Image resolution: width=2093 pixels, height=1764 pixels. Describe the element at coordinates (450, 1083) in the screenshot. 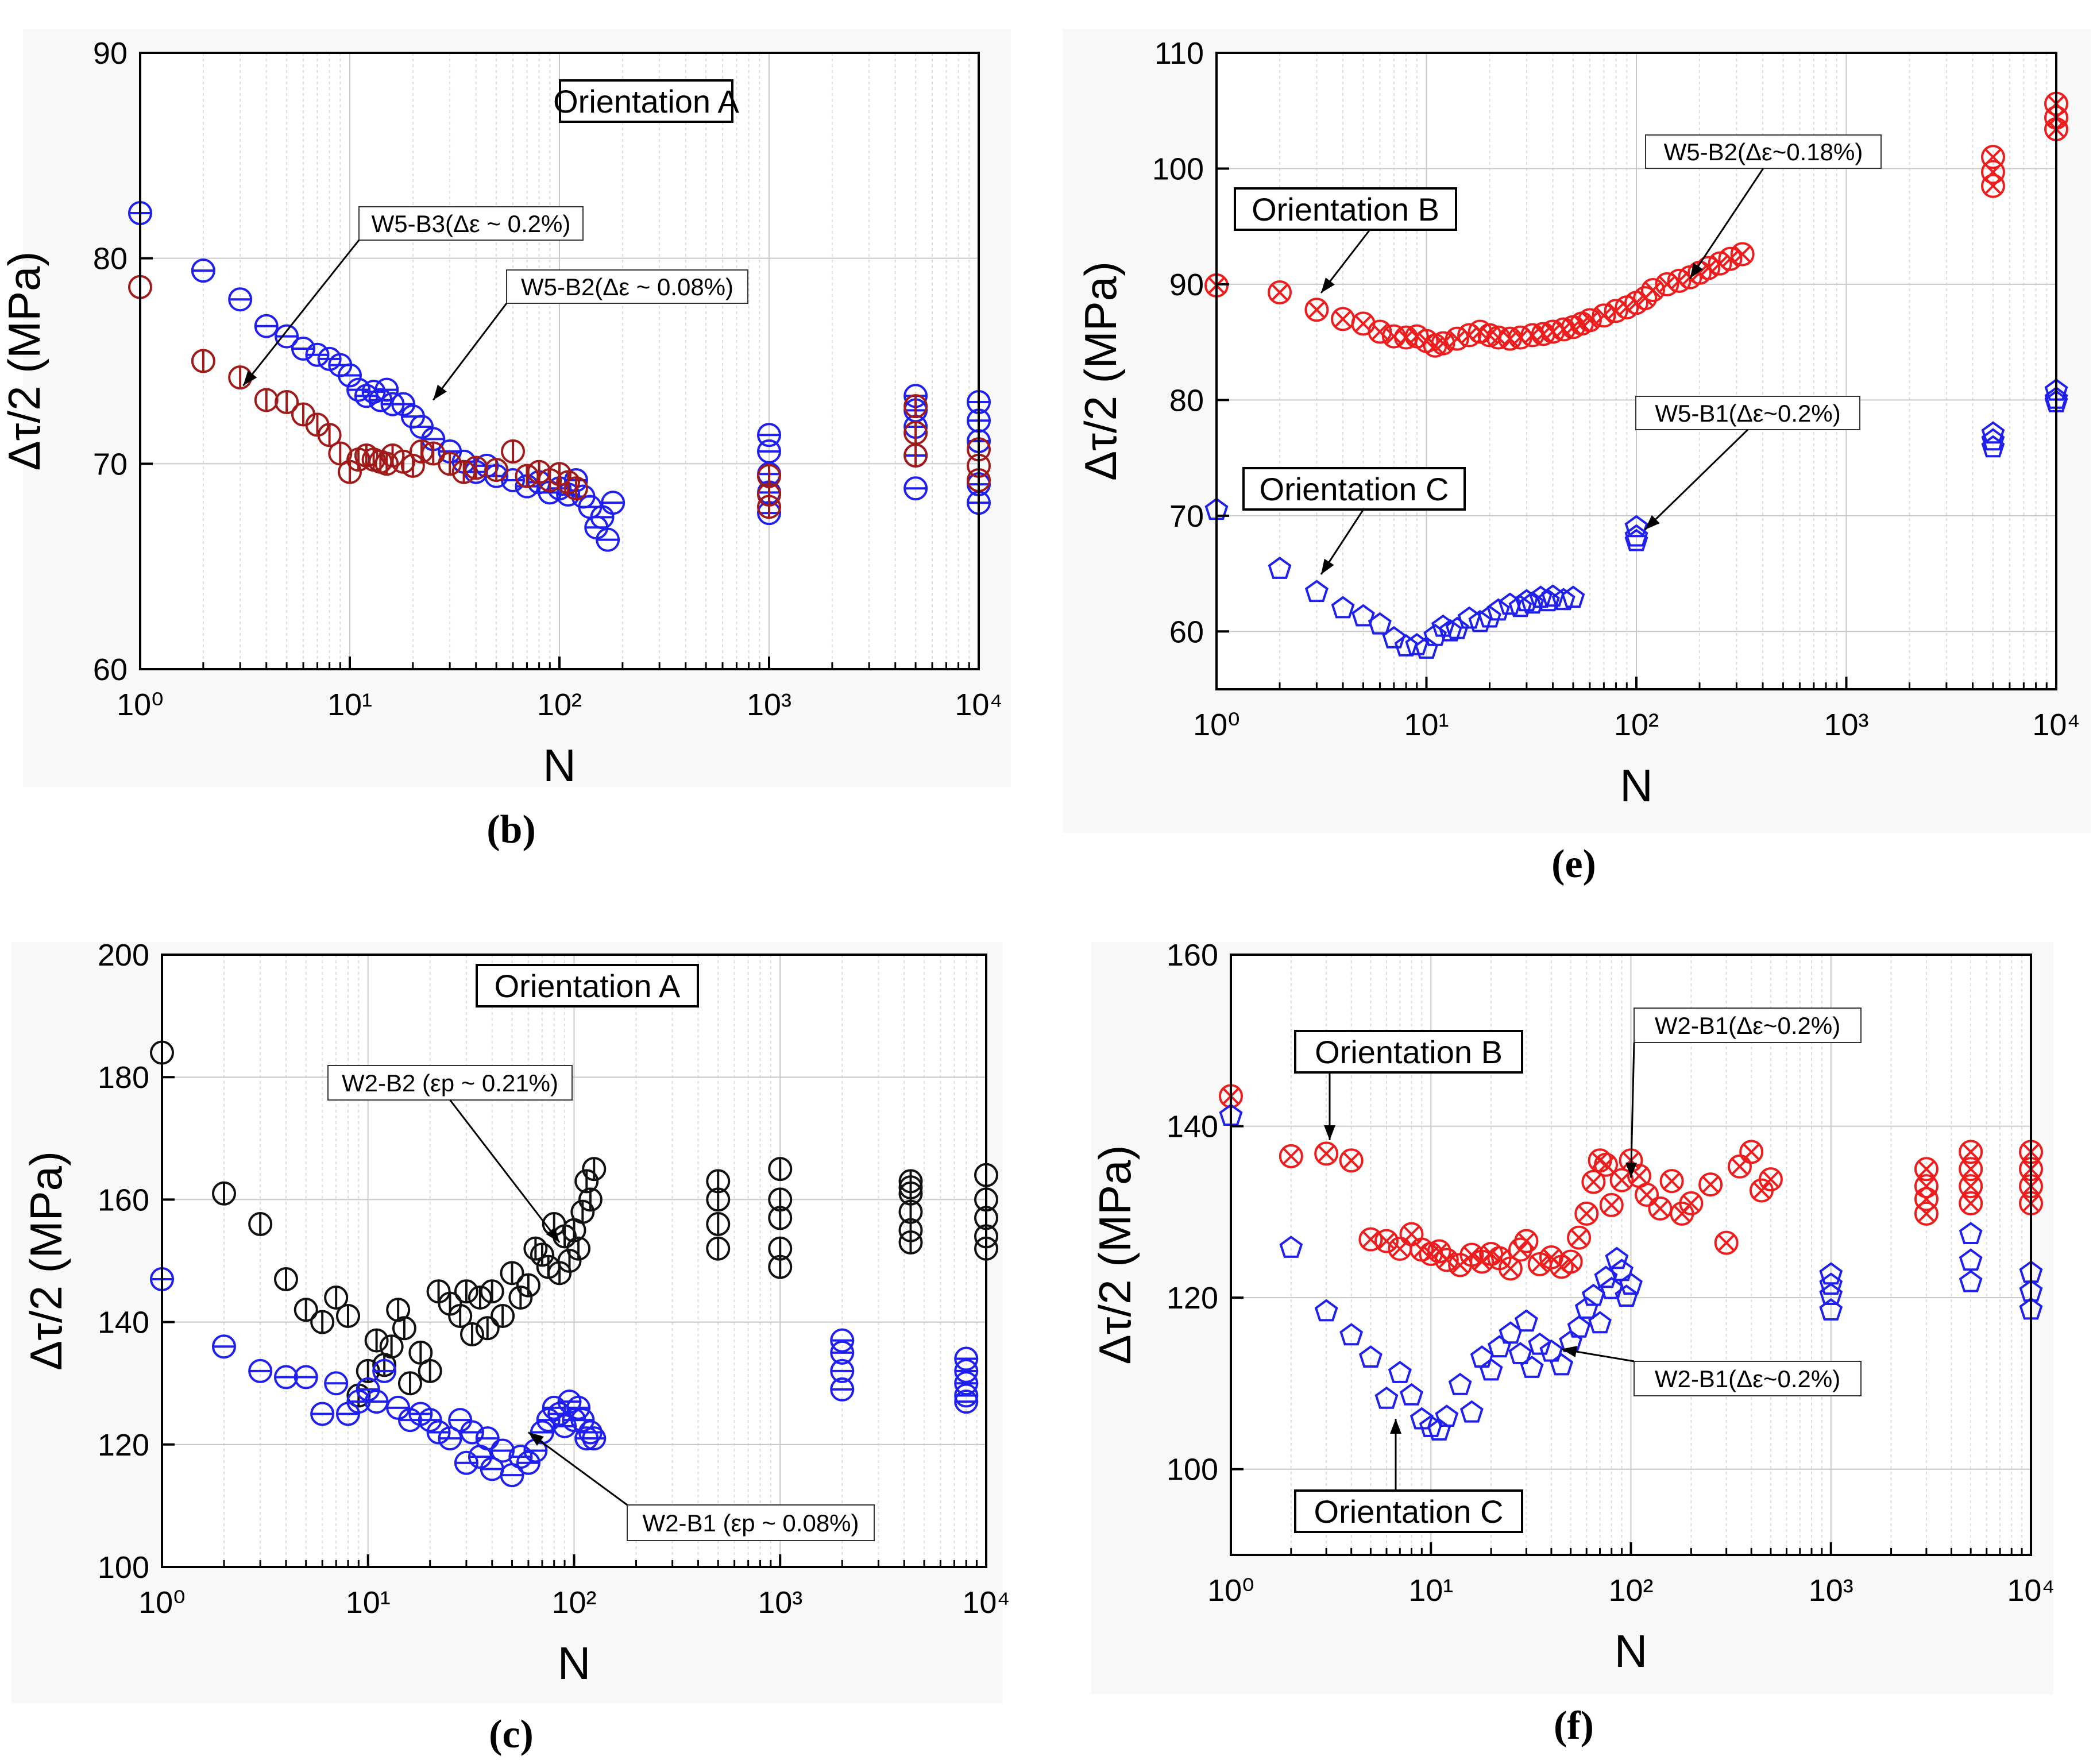

I see `annotation-label: W2-B2 (εp ~ 0.21%)` at that location.